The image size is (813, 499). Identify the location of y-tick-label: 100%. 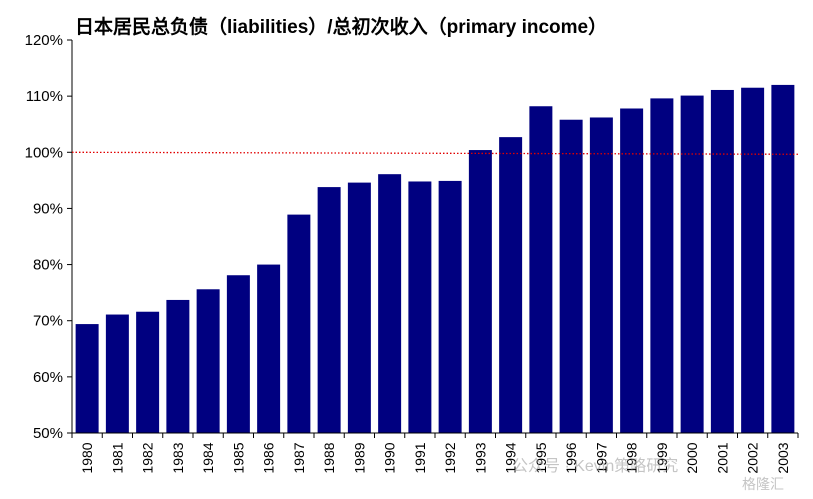
(44, 152).